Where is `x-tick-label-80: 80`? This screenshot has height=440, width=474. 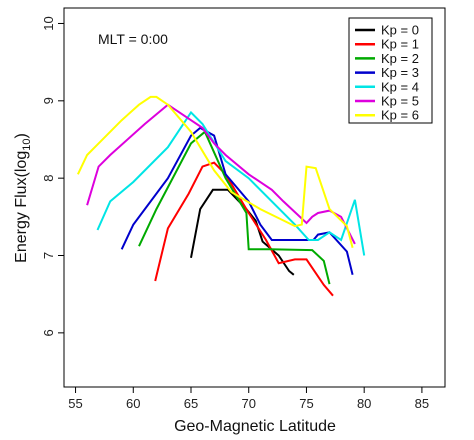 x-tick-label-80: 80 is located at coordinates (364, 403).